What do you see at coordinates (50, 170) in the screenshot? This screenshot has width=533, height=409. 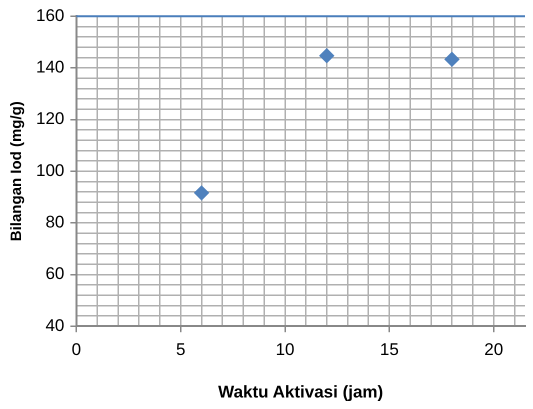 I see `y-tick-label: 100` at bounding box center [50, 170].